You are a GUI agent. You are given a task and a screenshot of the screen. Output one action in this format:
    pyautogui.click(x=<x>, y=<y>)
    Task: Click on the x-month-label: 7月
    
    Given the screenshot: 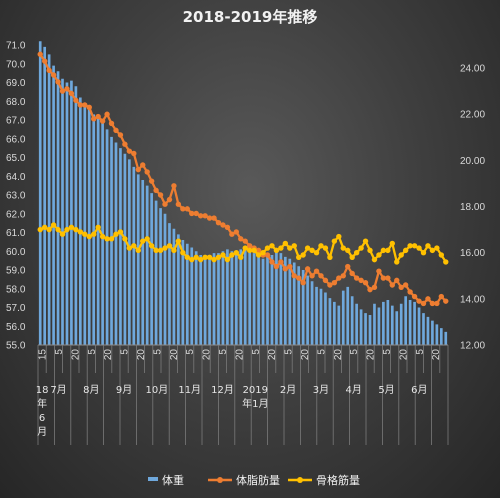 What is the action you would take?
    pyautogui.click(x=58, y=390)
    